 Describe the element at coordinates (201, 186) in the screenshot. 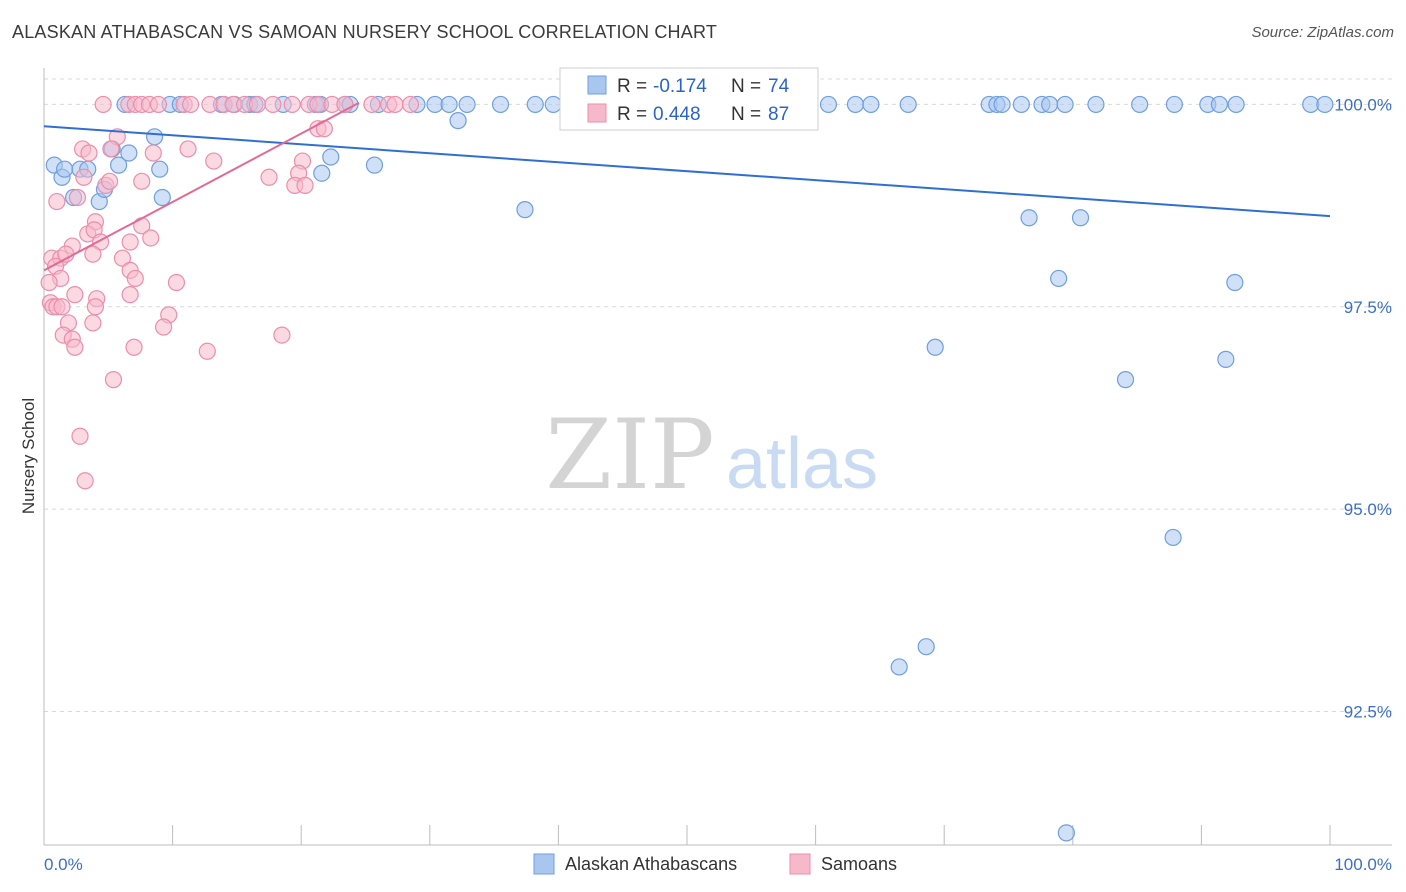

I see `pink-trend-line` at that location.